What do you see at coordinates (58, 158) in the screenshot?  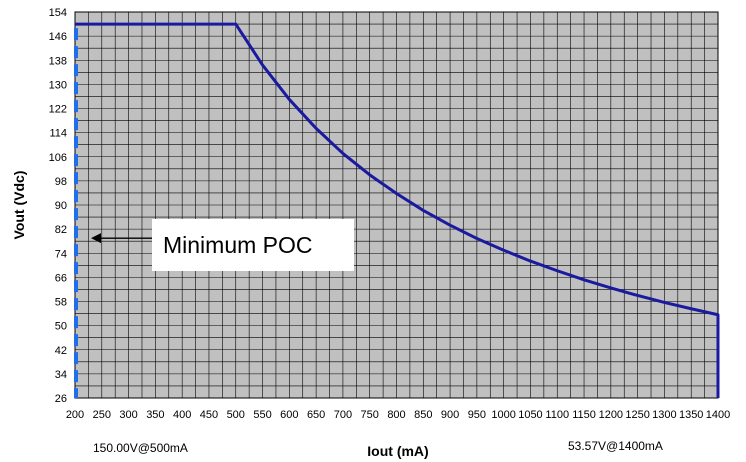 I see `y-tick-label: 106` at bounding box center [58, 158].